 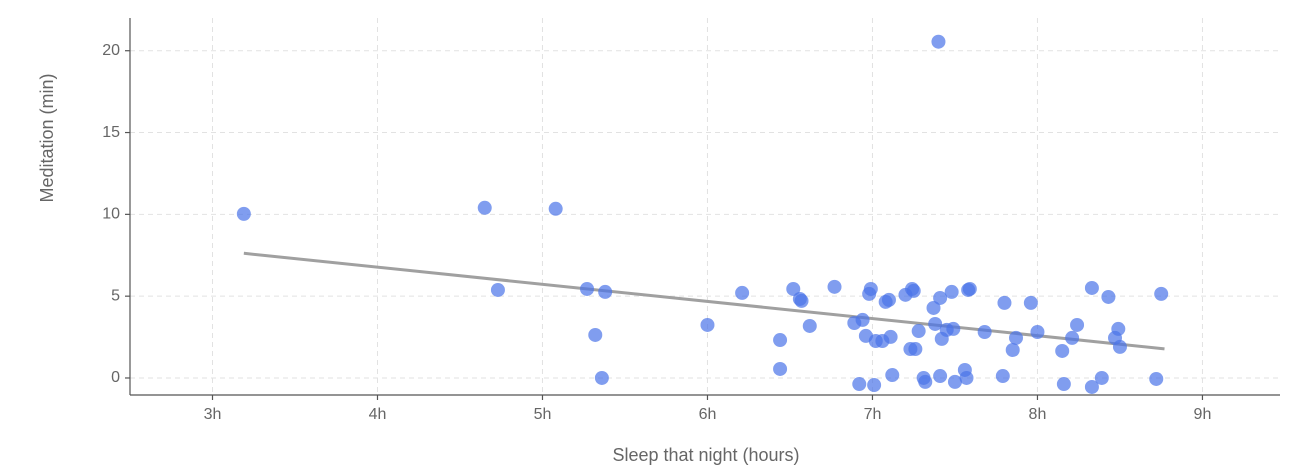 I want to click on y-tick-label: 15, so click(x=111, y=132).